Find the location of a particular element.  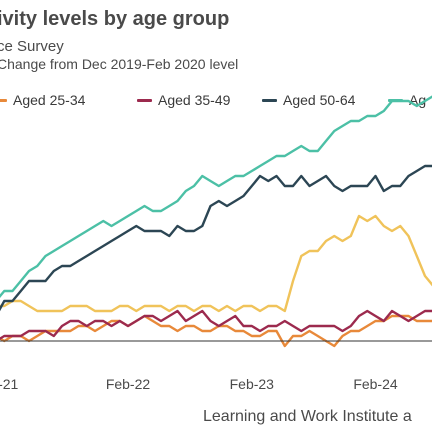

legend-item-aged-35-49: Aged 35-49 is located at coordinates (183, 100).